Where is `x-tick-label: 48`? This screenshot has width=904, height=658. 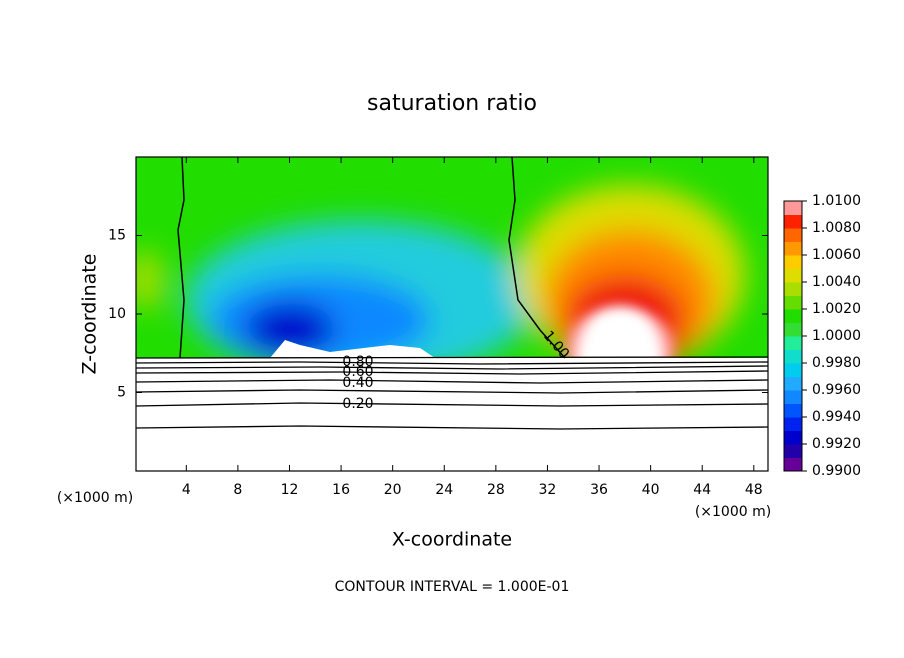
x-tick-label: 48 is located at coordinates (754, 490).